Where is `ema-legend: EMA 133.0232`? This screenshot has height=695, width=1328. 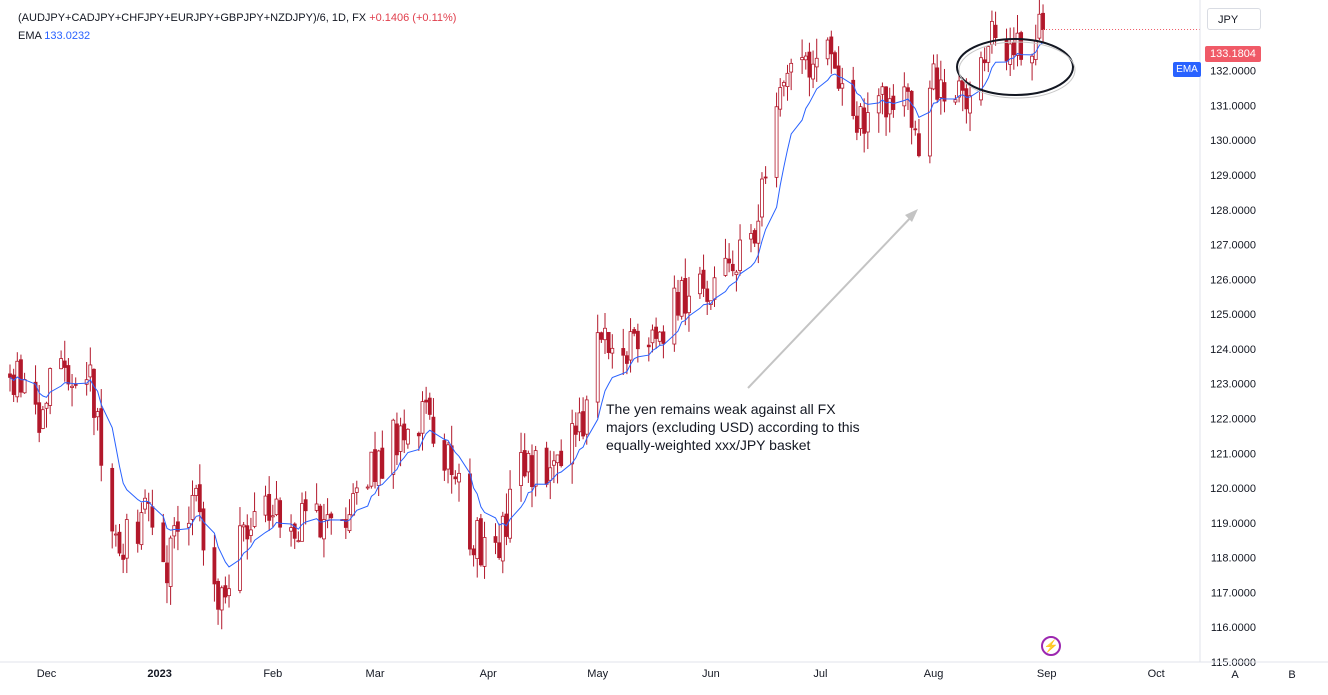
ema-legend: EMA 133.0232 is located at coordinates (54, 36).